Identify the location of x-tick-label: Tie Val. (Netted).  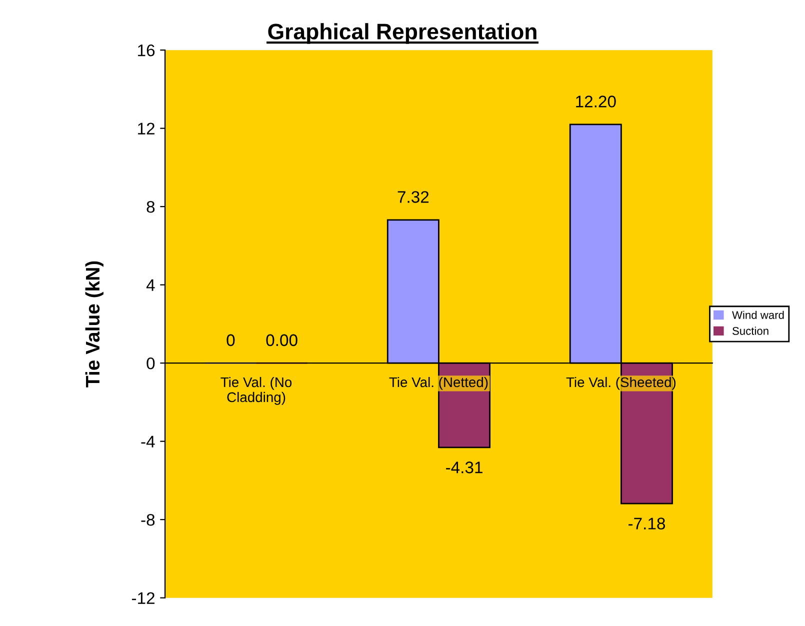
(438, 383).